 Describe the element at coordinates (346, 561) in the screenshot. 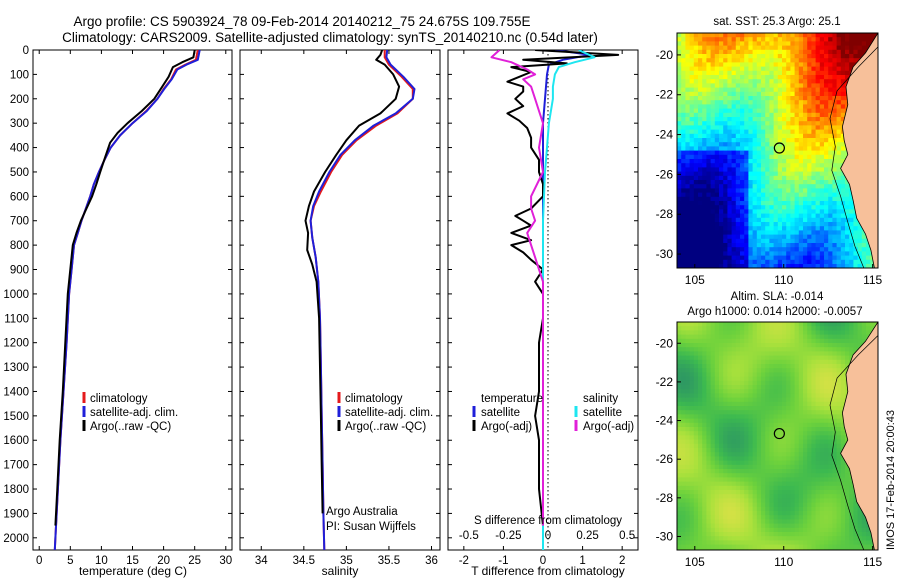

I see `x-tick-label: 35` at that location.